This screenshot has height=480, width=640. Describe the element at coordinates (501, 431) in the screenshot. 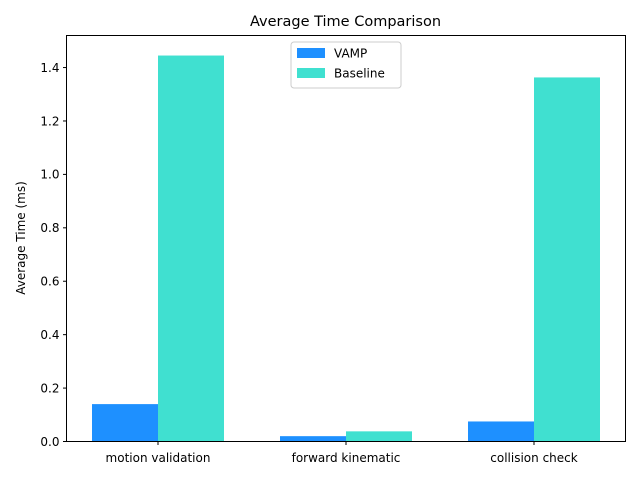

I see `bar-vamp-collision-check` at that location.